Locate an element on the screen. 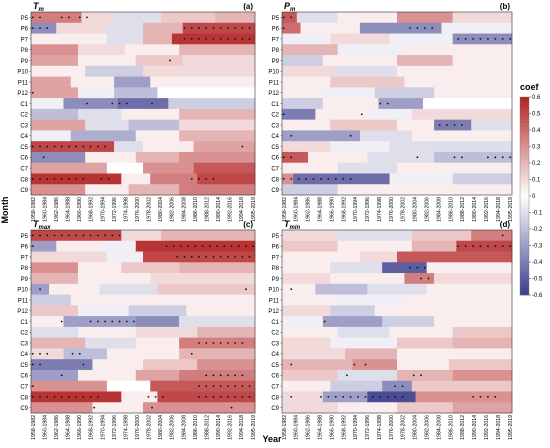 The image size is (550, 448). row-label: P8 is located at coordinates (25, 269).